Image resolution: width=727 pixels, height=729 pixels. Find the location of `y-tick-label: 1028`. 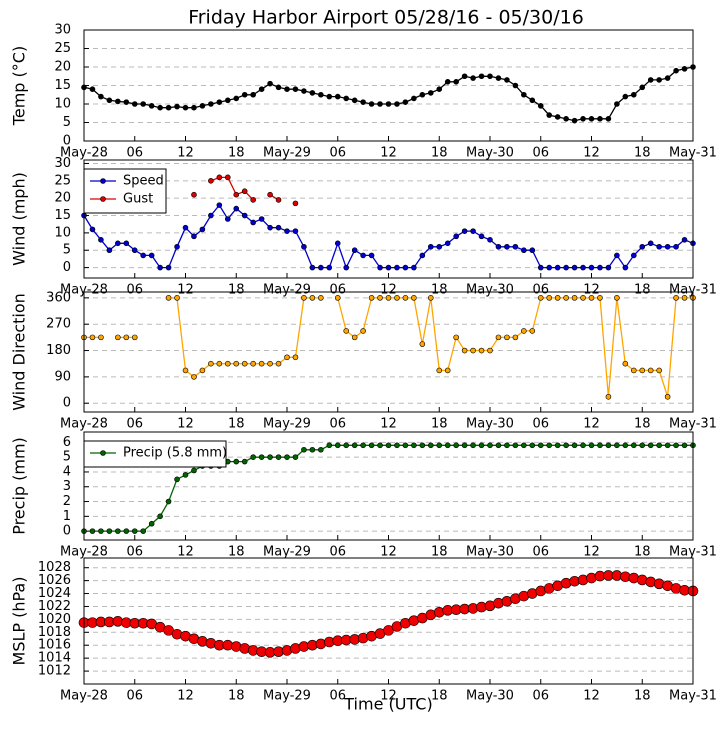

y-tick-label: 1028 is located at coordinates (54, 567).